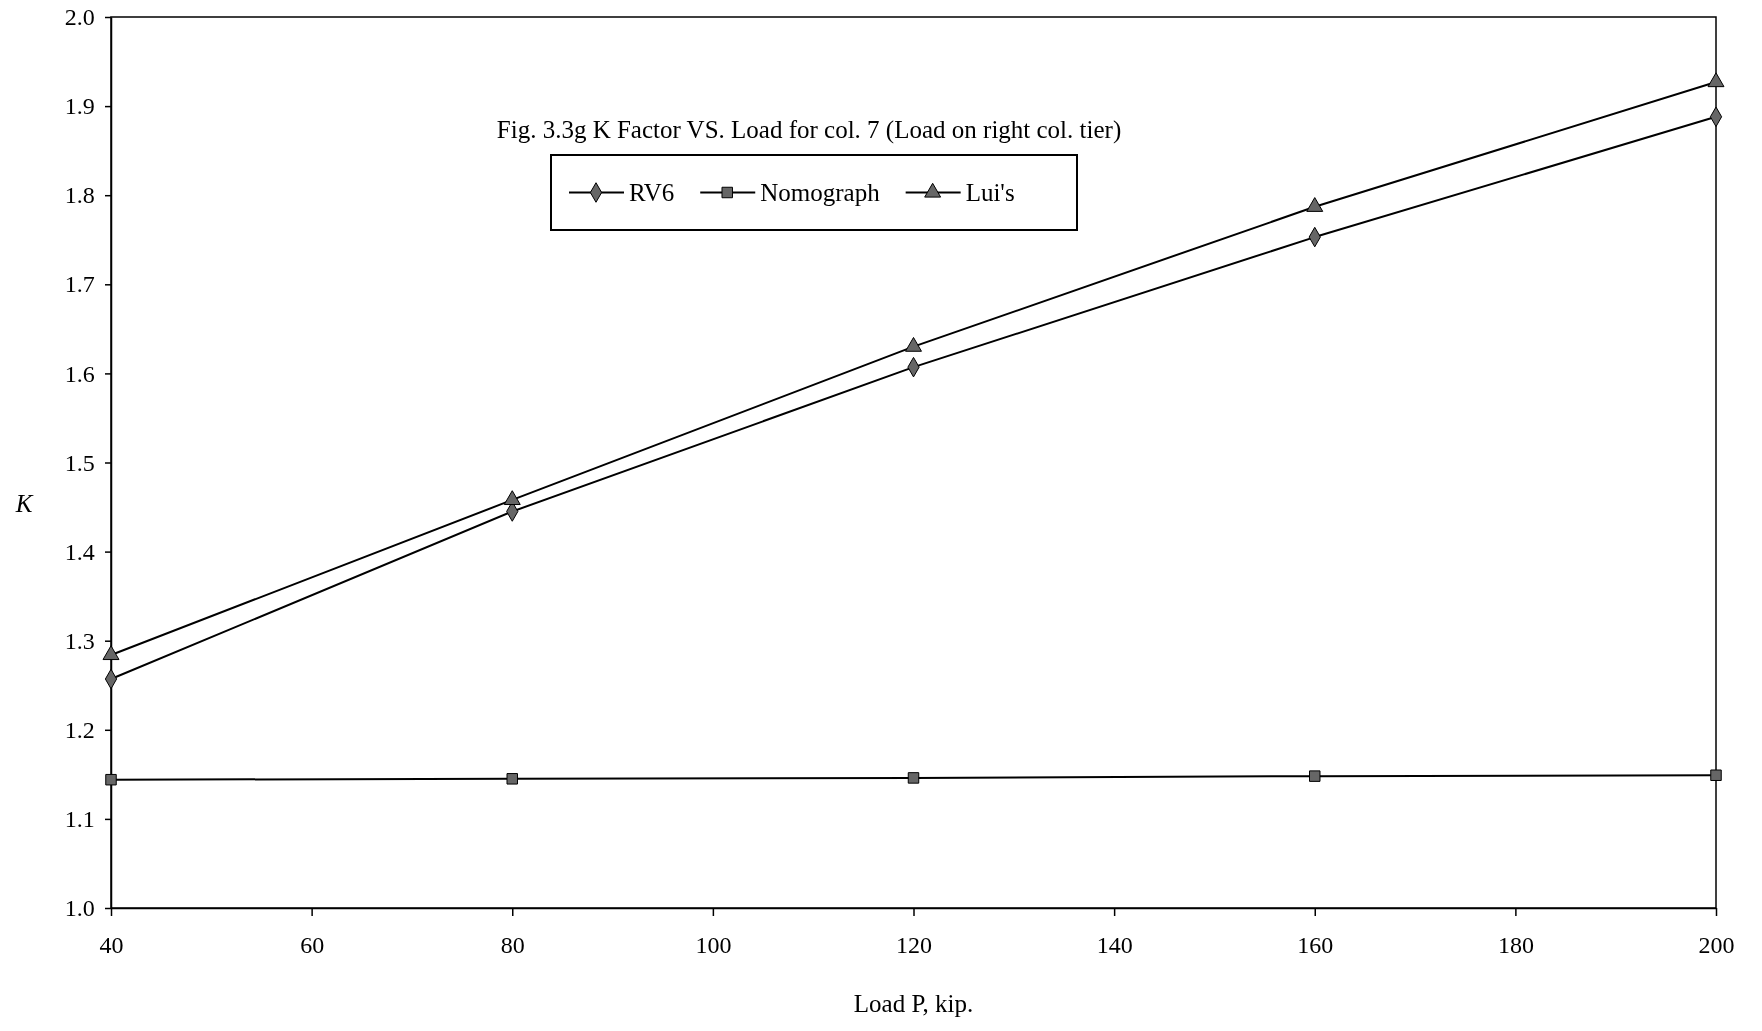 The width and height of the screenshot is (1762, 1031). I want to click on y-tick-label: 1.8, so click(79, 195).